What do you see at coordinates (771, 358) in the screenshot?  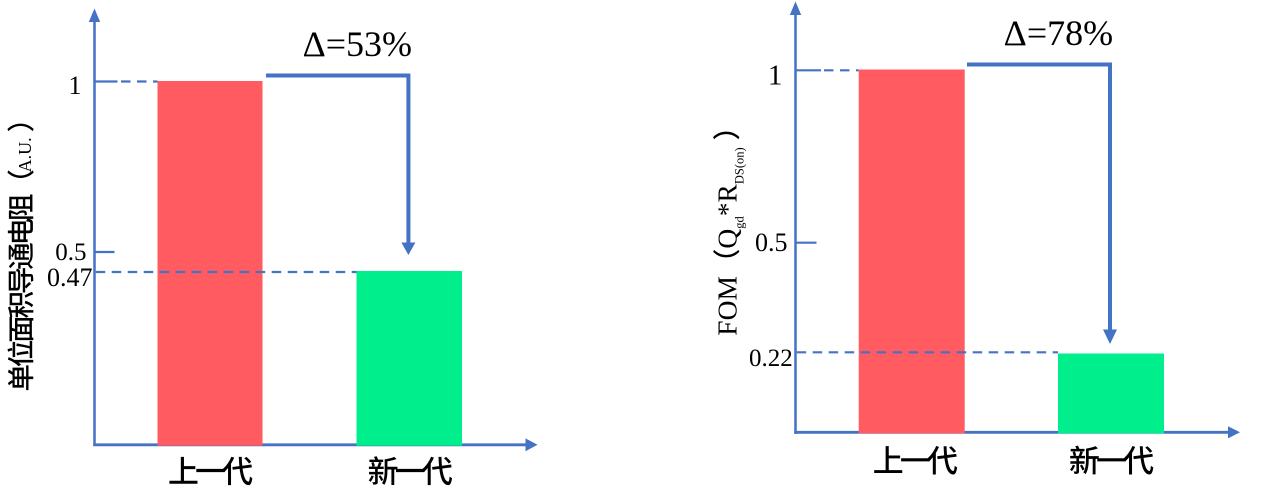 I see `svg-text: 0.22` at bounding box center [771, 358].